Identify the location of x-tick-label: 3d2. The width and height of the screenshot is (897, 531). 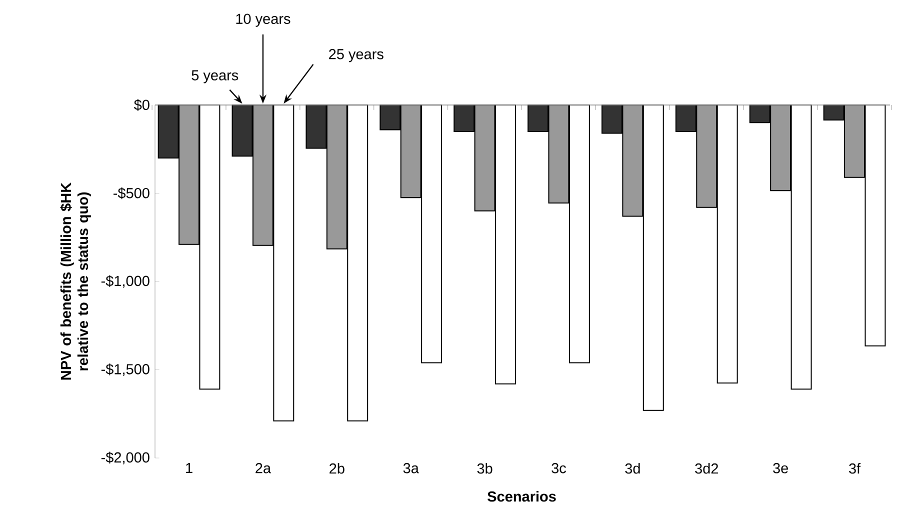
(706, 468).